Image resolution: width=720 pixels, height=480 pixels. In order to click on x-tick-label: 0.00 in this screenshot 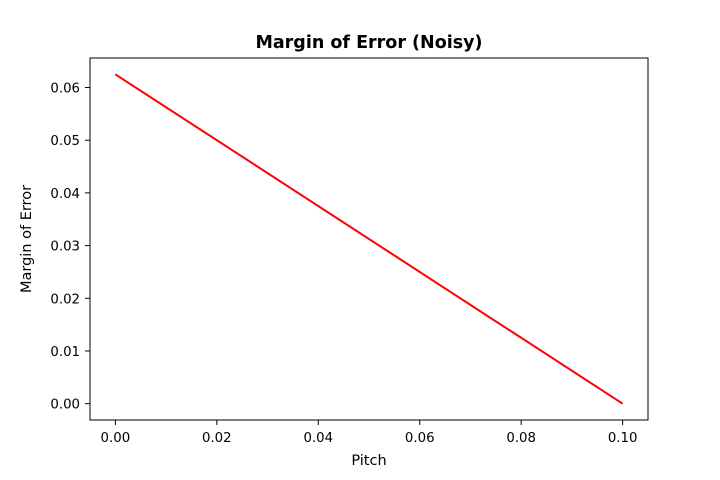, I will do `click(116, 438)`.